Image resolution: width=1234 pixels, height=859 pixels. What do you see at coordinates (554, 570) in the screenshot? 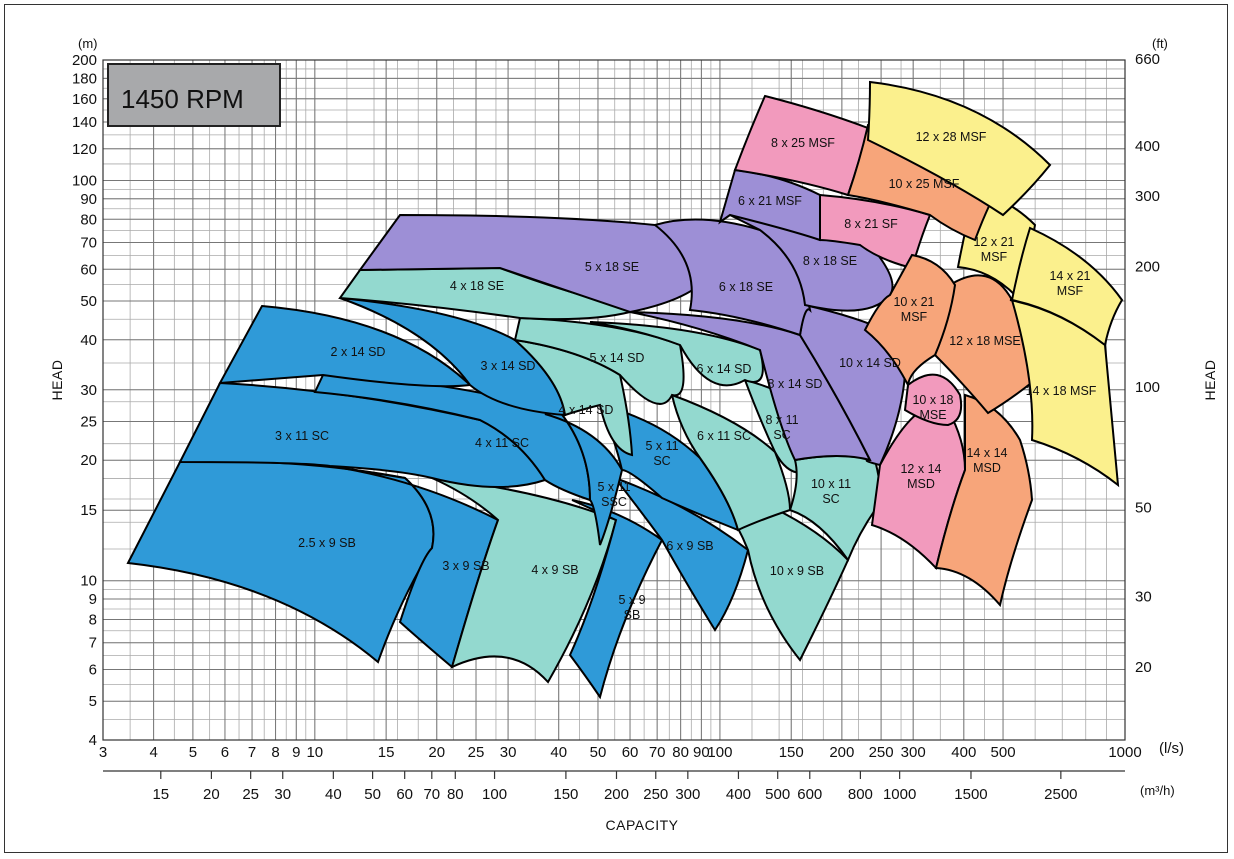
I see `region-label-4-x-9-sb: 4 x 9 SB` at bounding box center [554, 570].